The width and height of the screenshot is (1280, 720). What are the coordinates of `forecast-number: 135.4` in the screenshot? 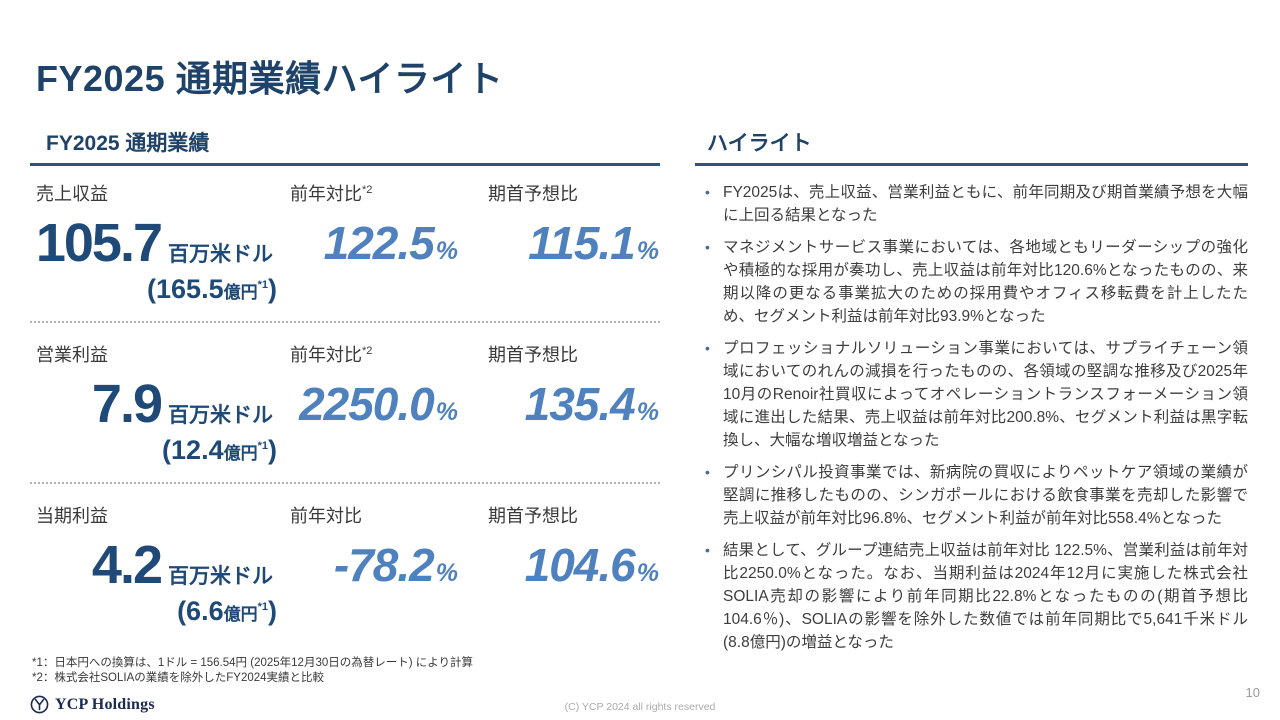 It's located at (580, 404).